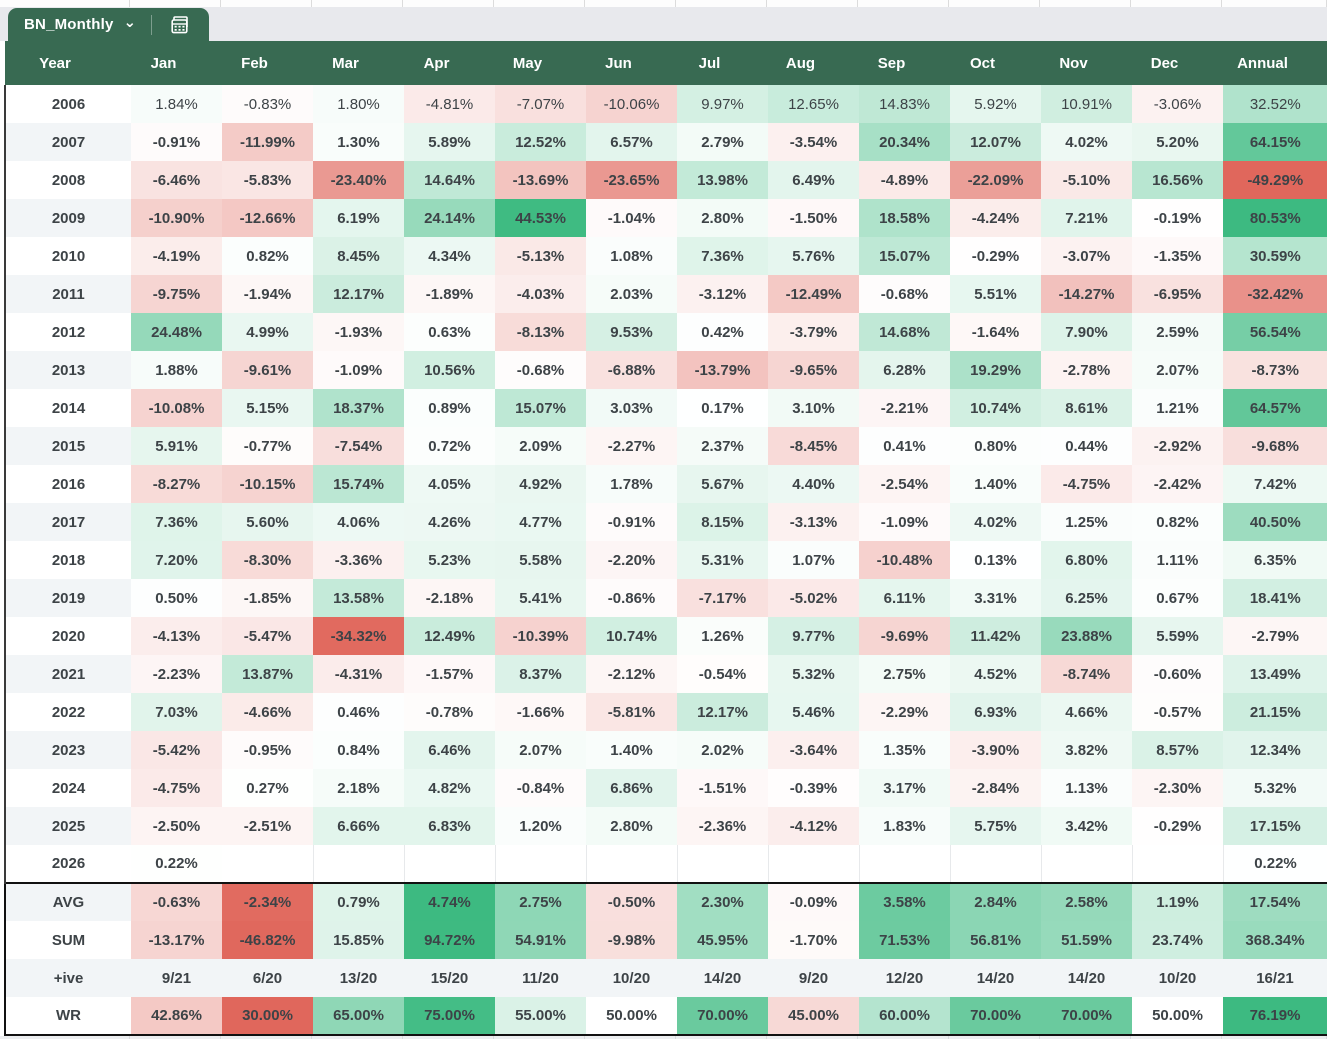  Describe the element at coordinates (540, 712) in the screenshot. I see `value-cell: -1.66%` at that location.